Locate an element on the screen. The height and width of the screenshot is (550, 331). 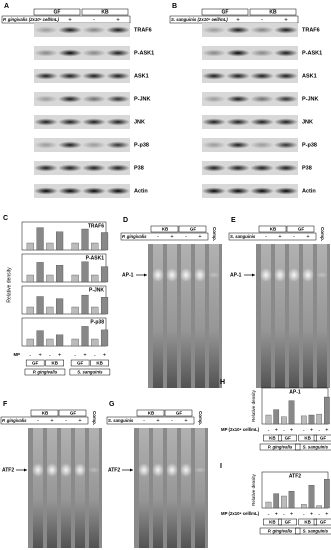
species-label: P. gingivalis is located at coordinates (45, 371).